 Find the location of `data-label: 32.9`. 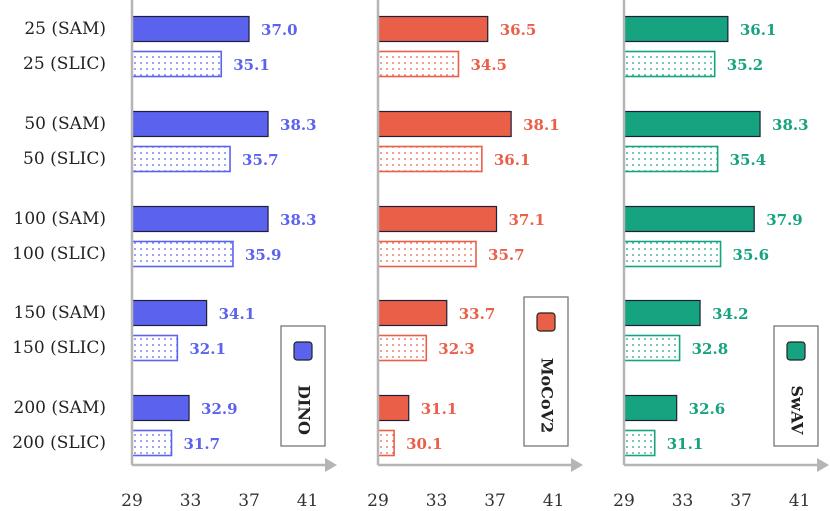

data-label: 32.9 is located at coordinates (219, 409).